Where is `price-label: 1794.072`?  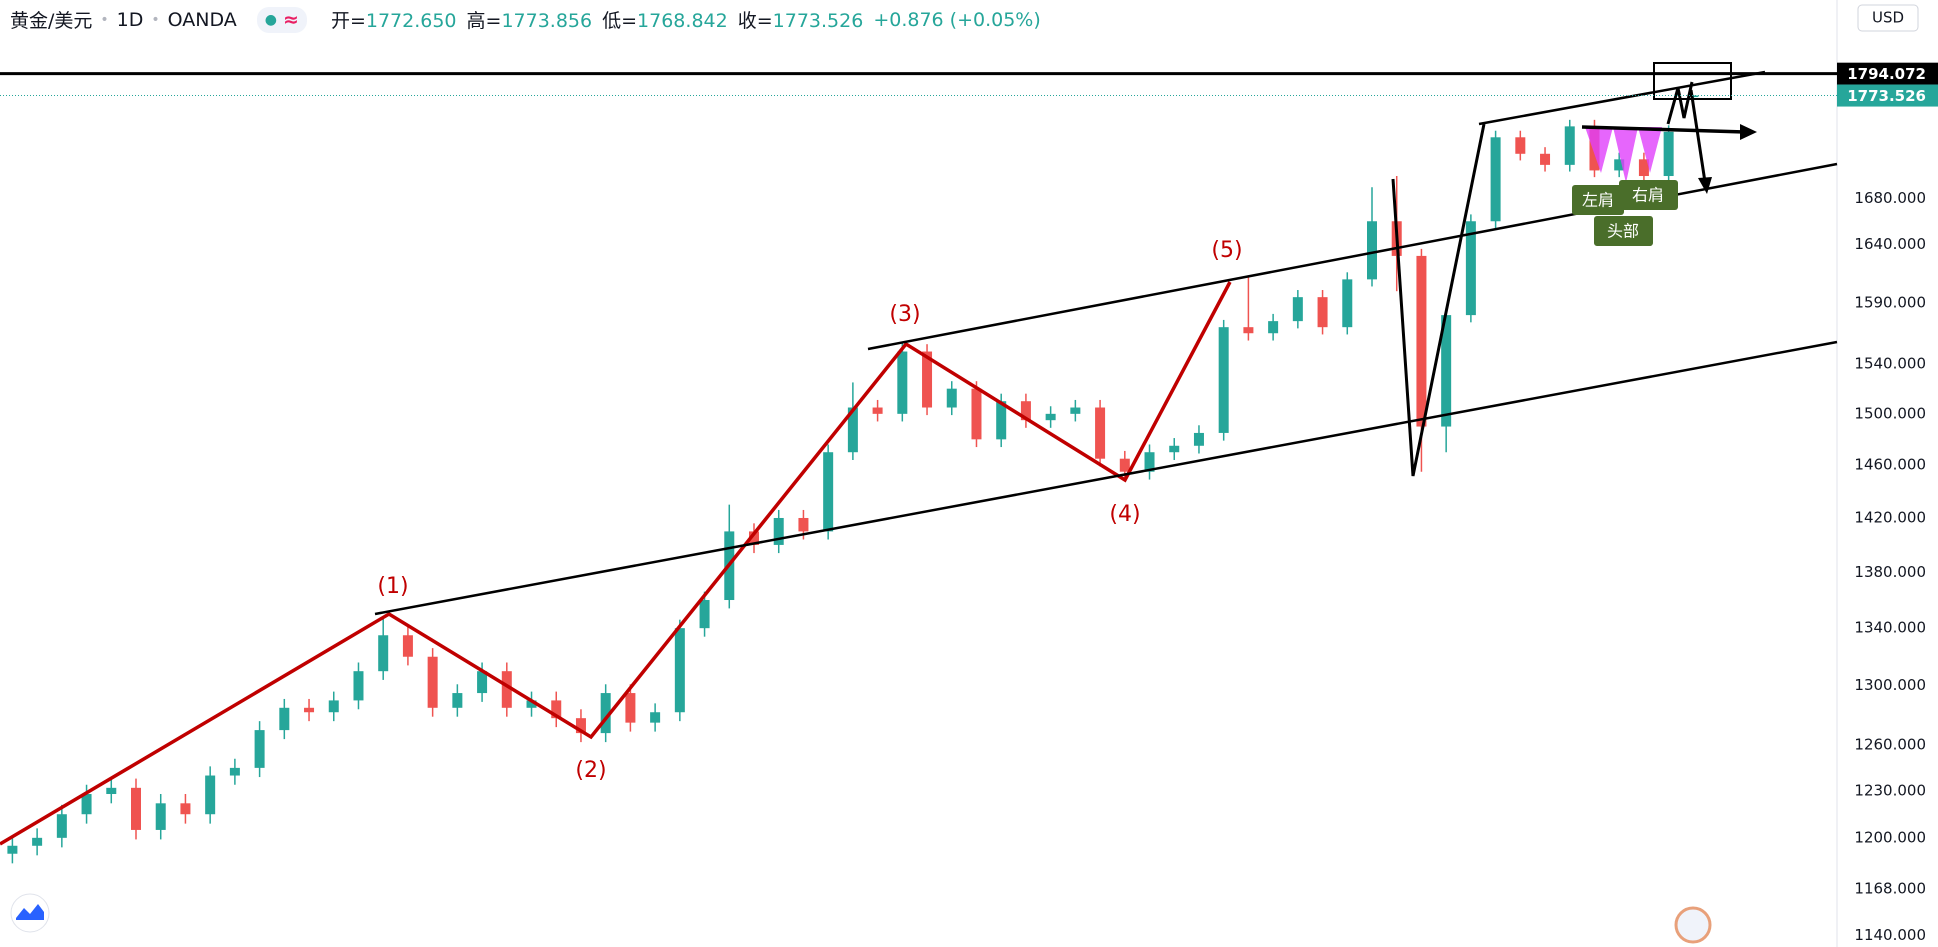
price-label: 1794.072 is located at coordinates (1886, 74).